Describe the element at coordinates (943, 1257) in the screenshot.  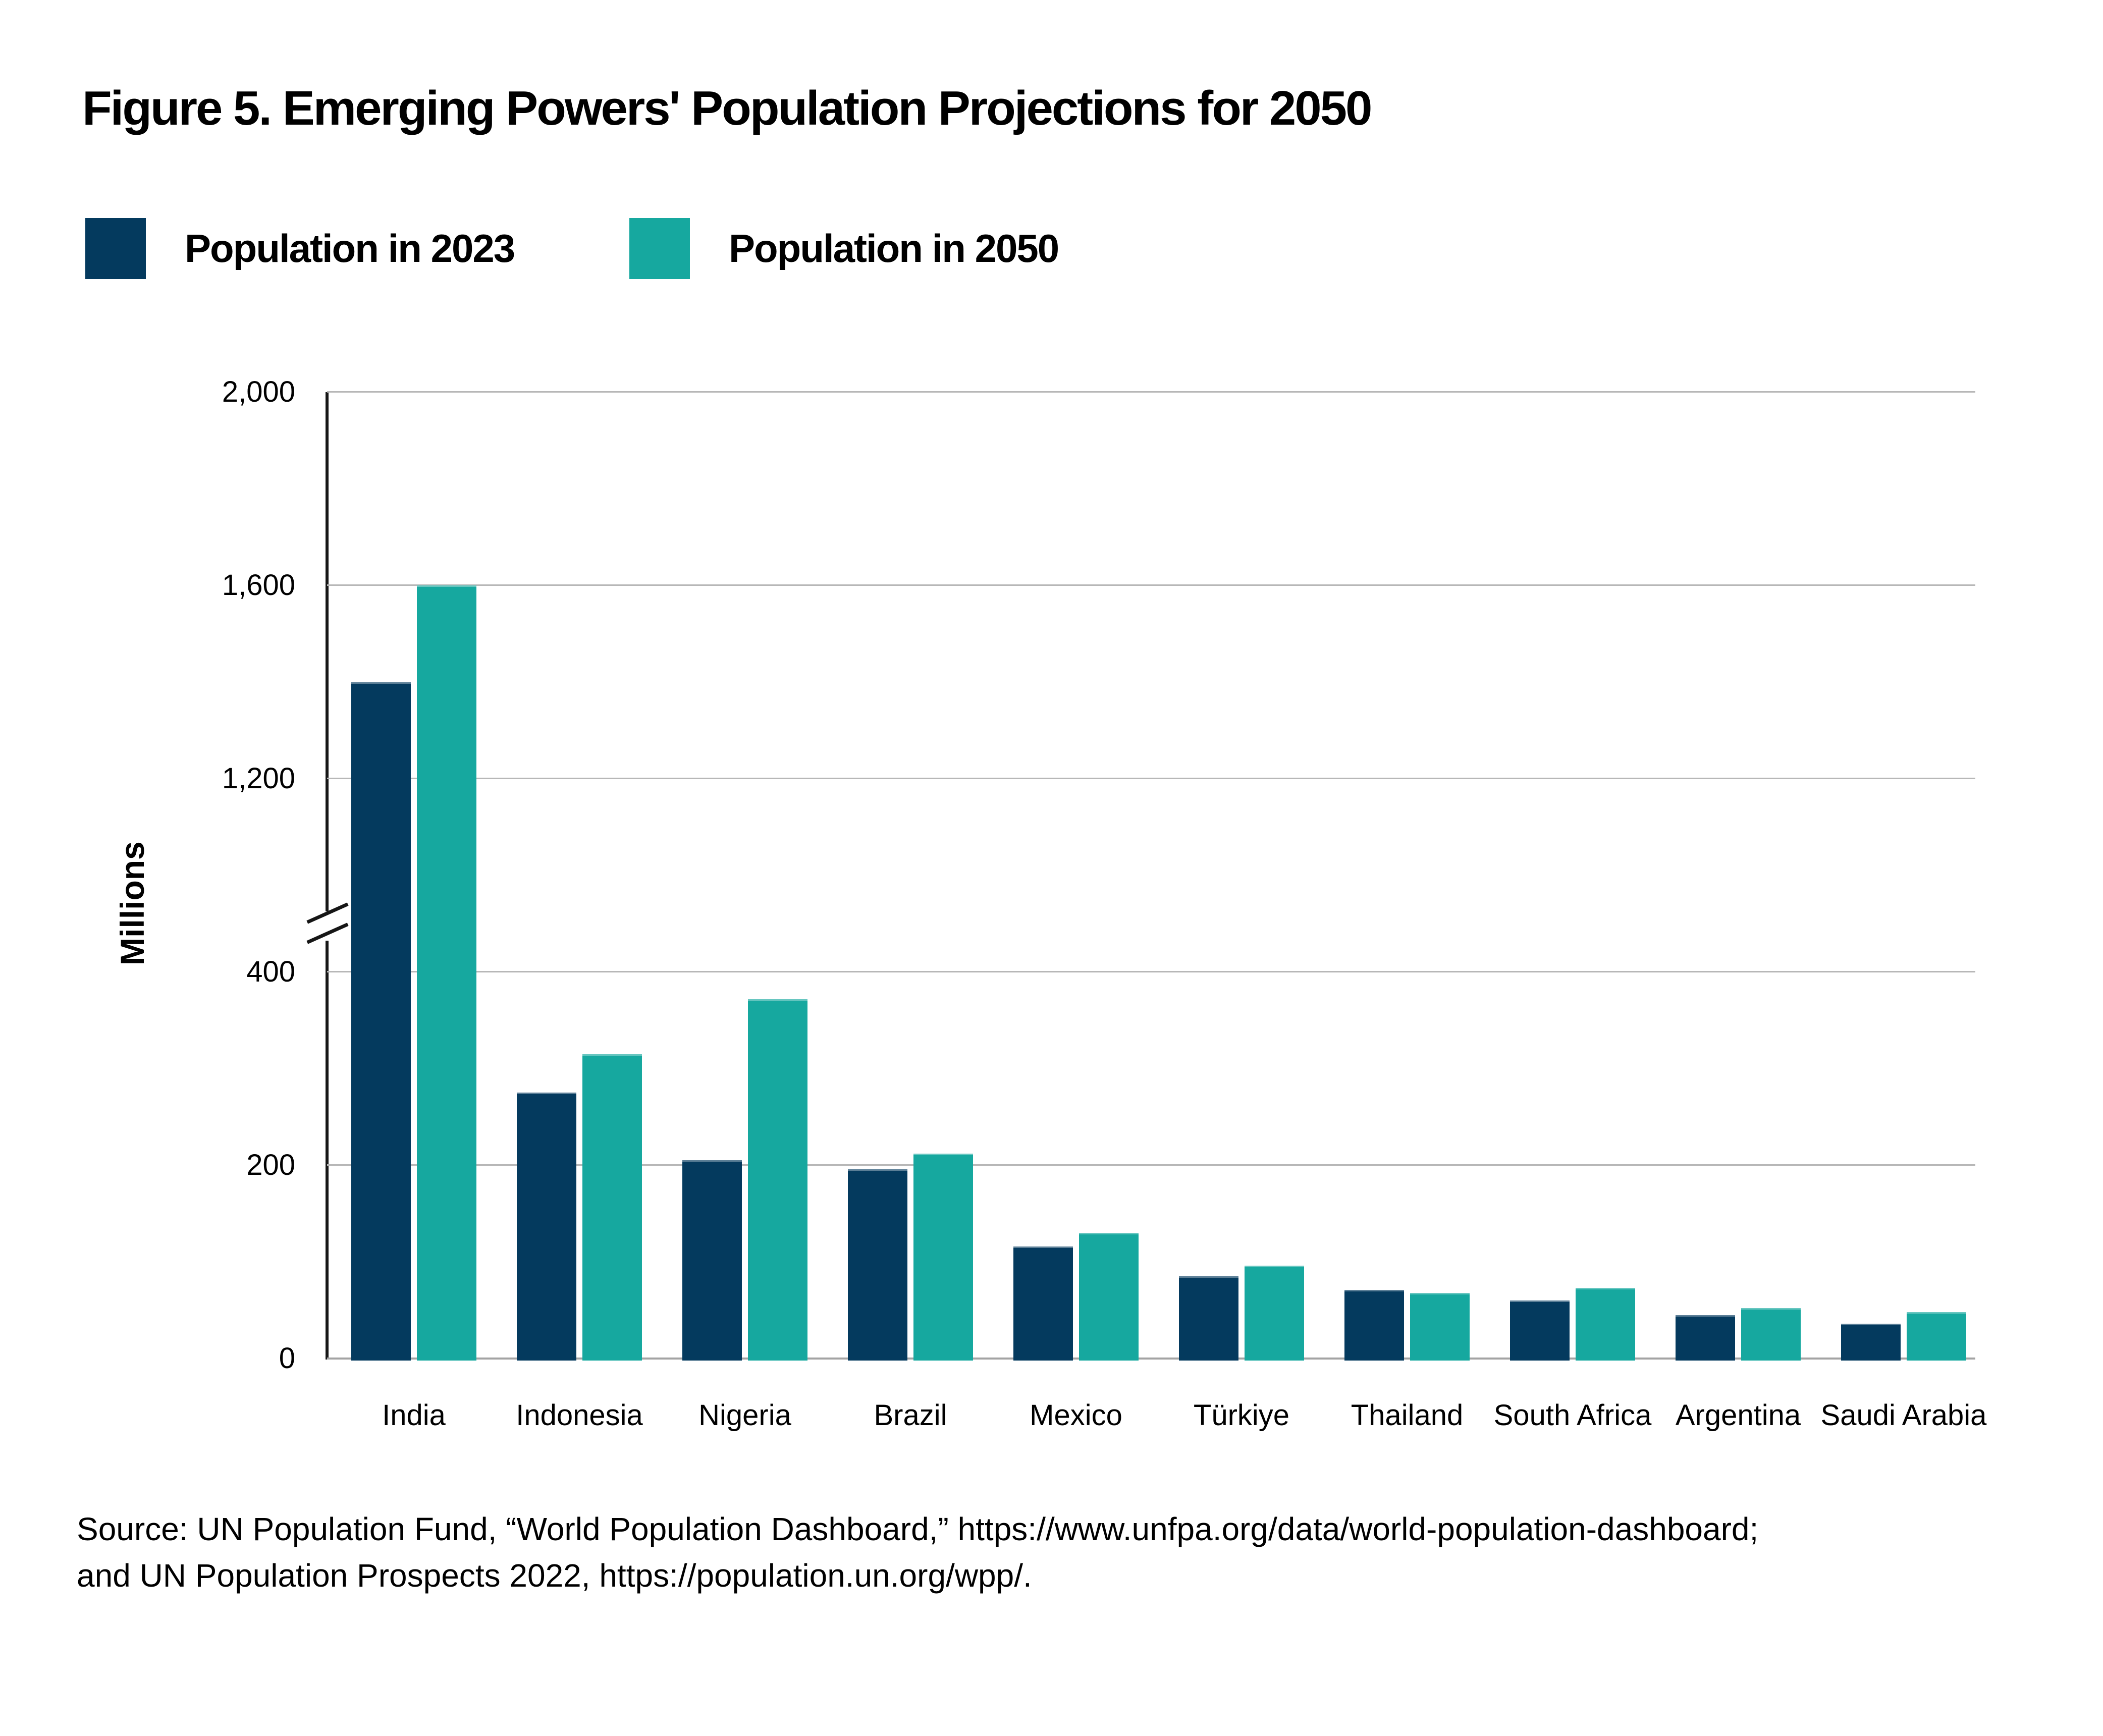
I see `bar-brazil-2050` at that location.